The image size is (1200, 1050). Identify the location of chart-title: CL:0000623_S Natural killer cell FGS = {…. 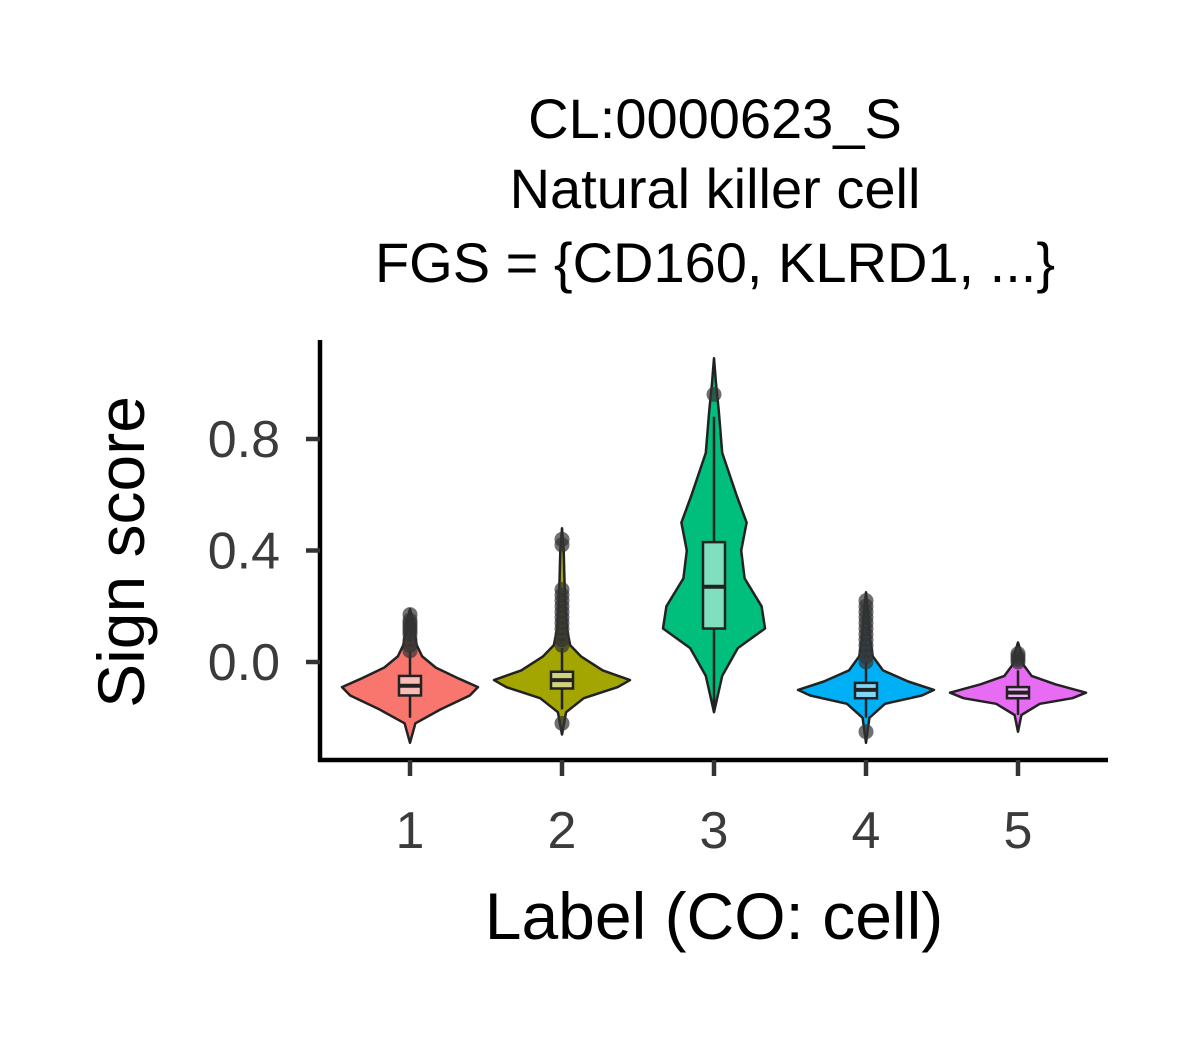
(715, 190).